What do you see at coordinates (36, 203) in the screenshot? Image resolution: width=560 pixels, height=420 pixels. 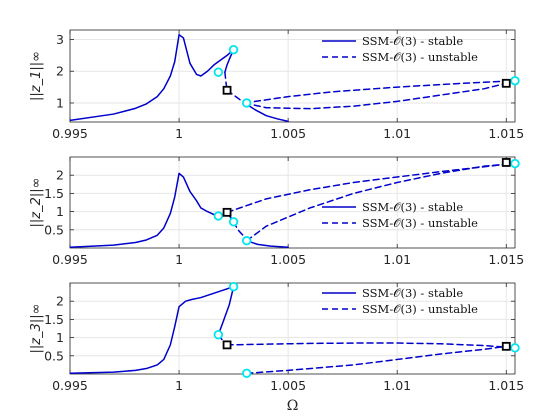 I see `y-axis-label: ||z_2||∞` at bounding box center [36, 203].